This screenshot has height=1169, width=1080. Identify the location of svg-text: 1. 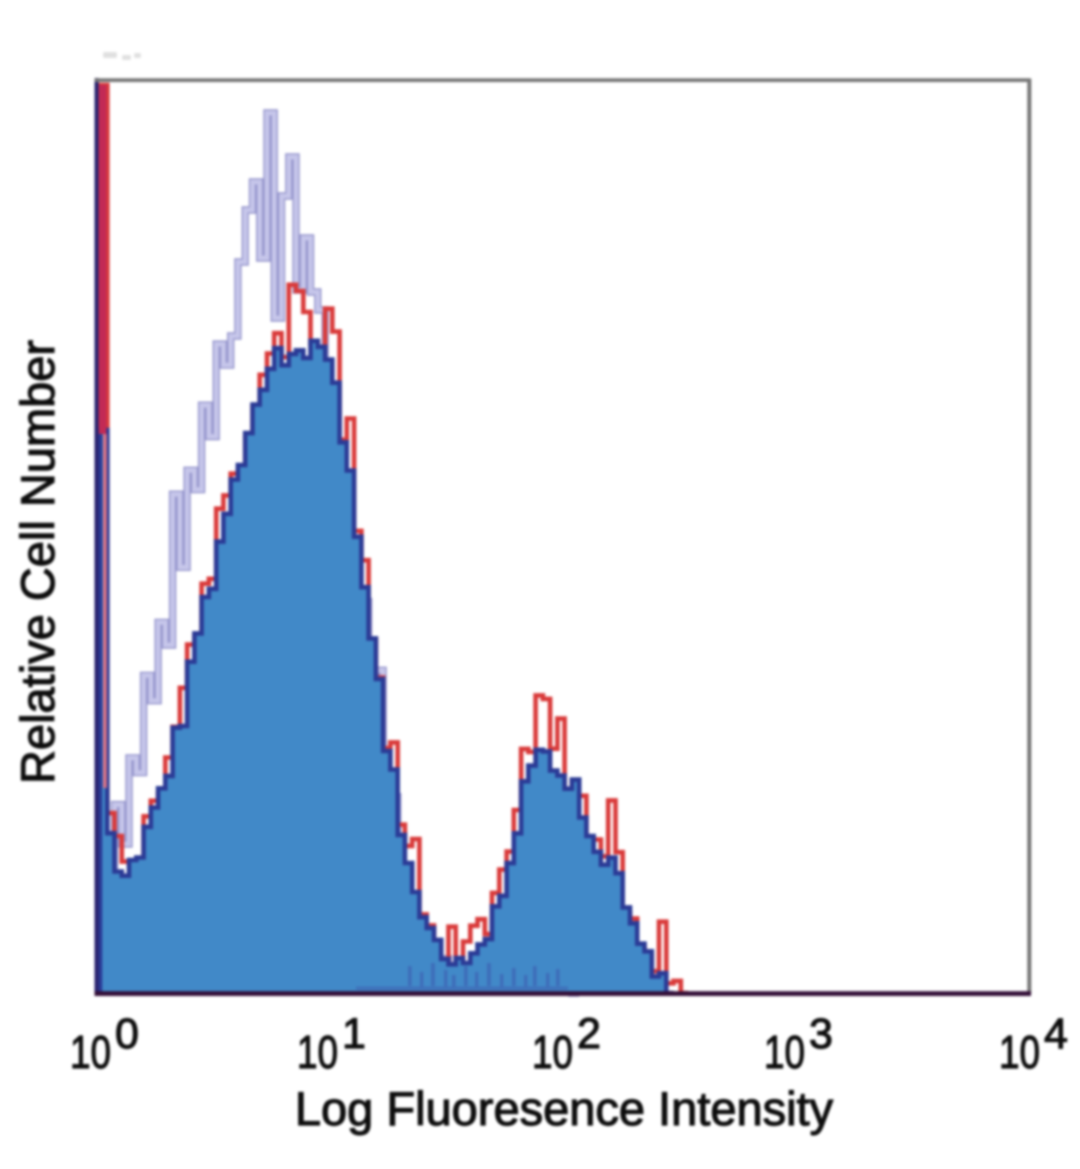
(354, 1034).